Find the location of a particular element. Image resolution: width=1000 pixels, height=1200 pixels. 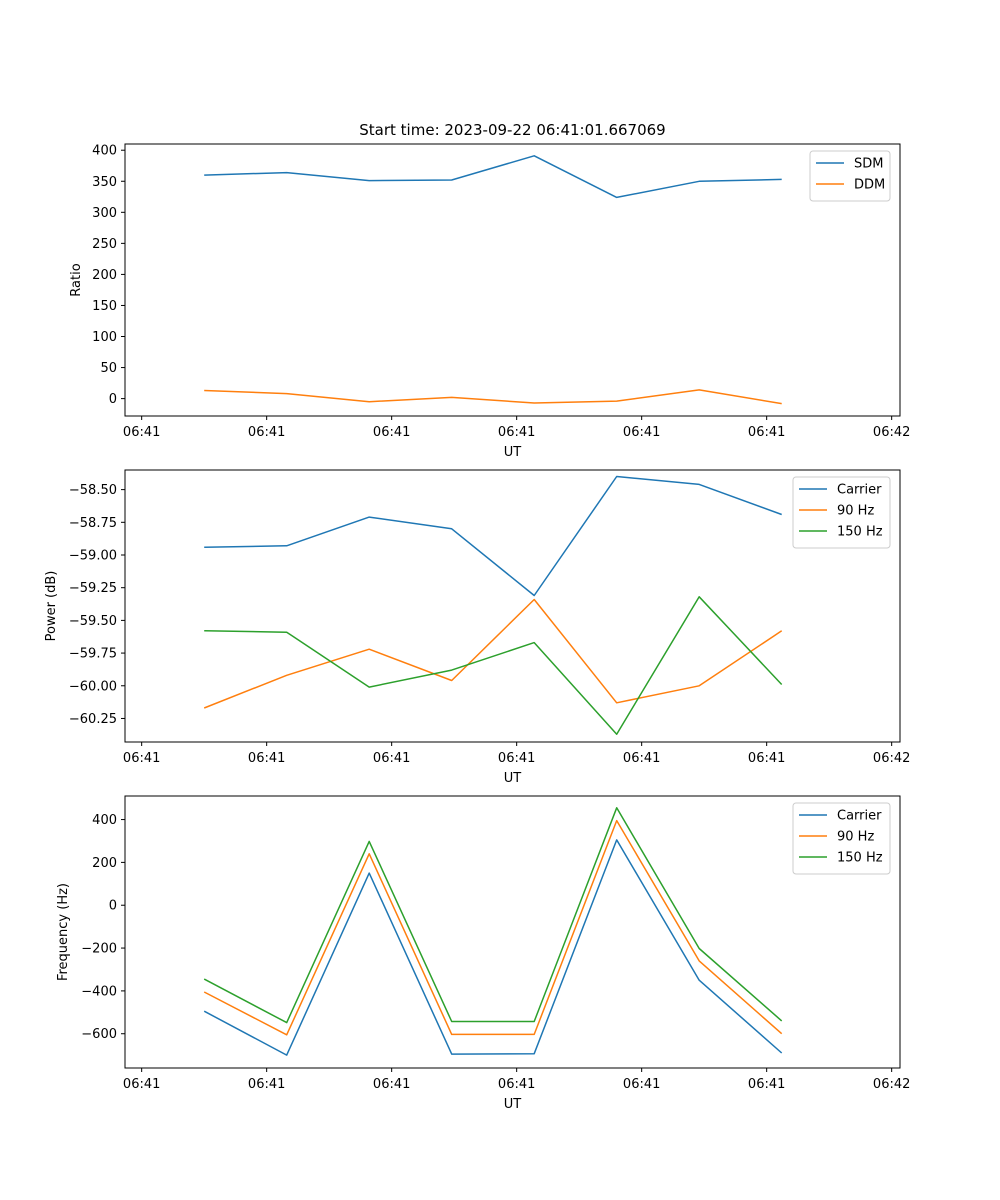

y-axis-label: Frequency (Hz) is located at coordinates (63, 932).